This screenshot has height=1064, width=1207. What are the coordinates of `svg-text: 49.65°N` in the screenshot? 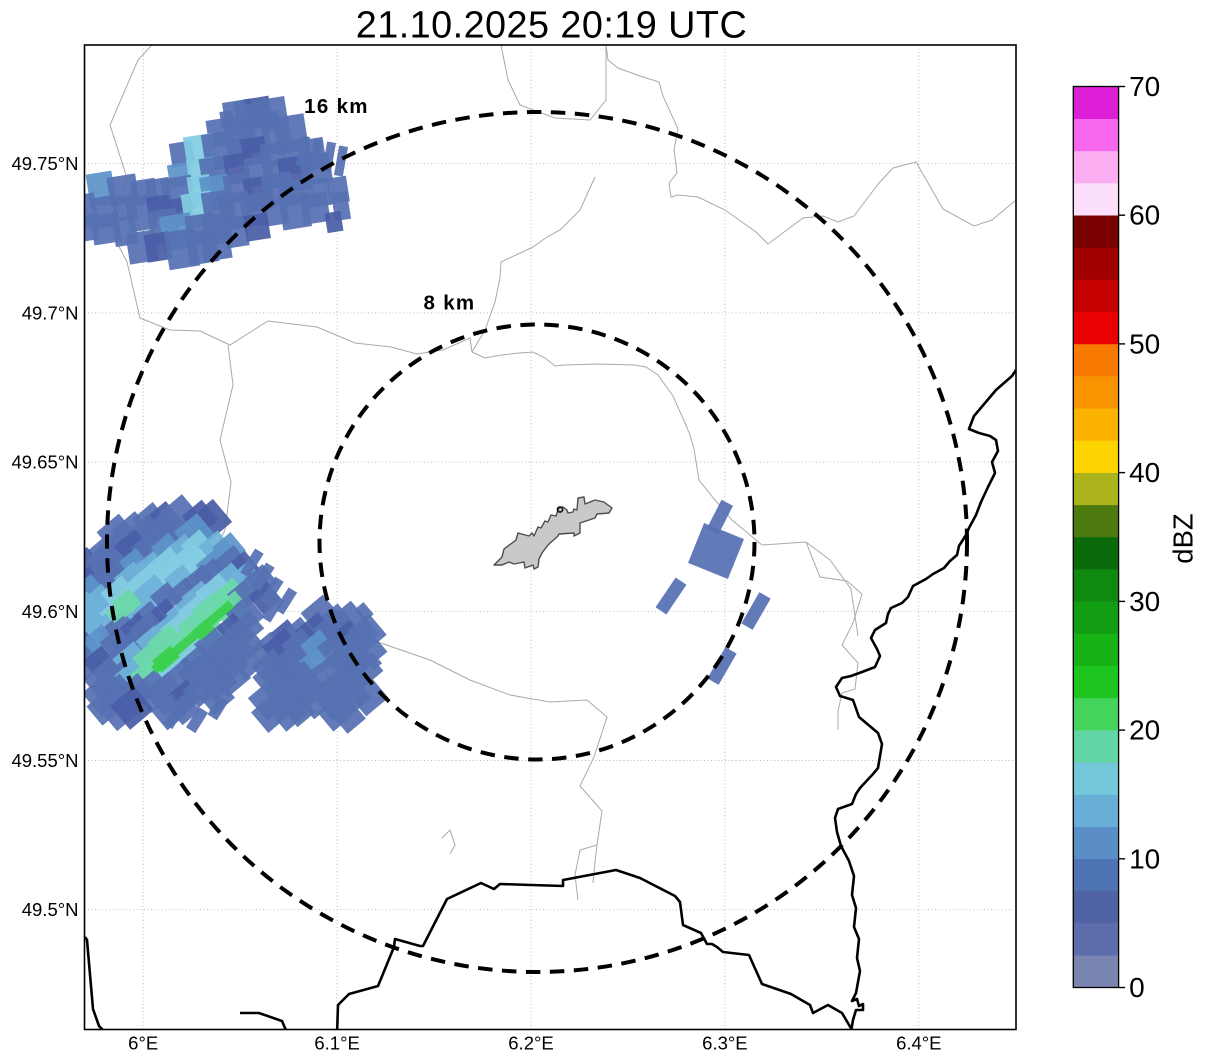 It's located at (44, 462).